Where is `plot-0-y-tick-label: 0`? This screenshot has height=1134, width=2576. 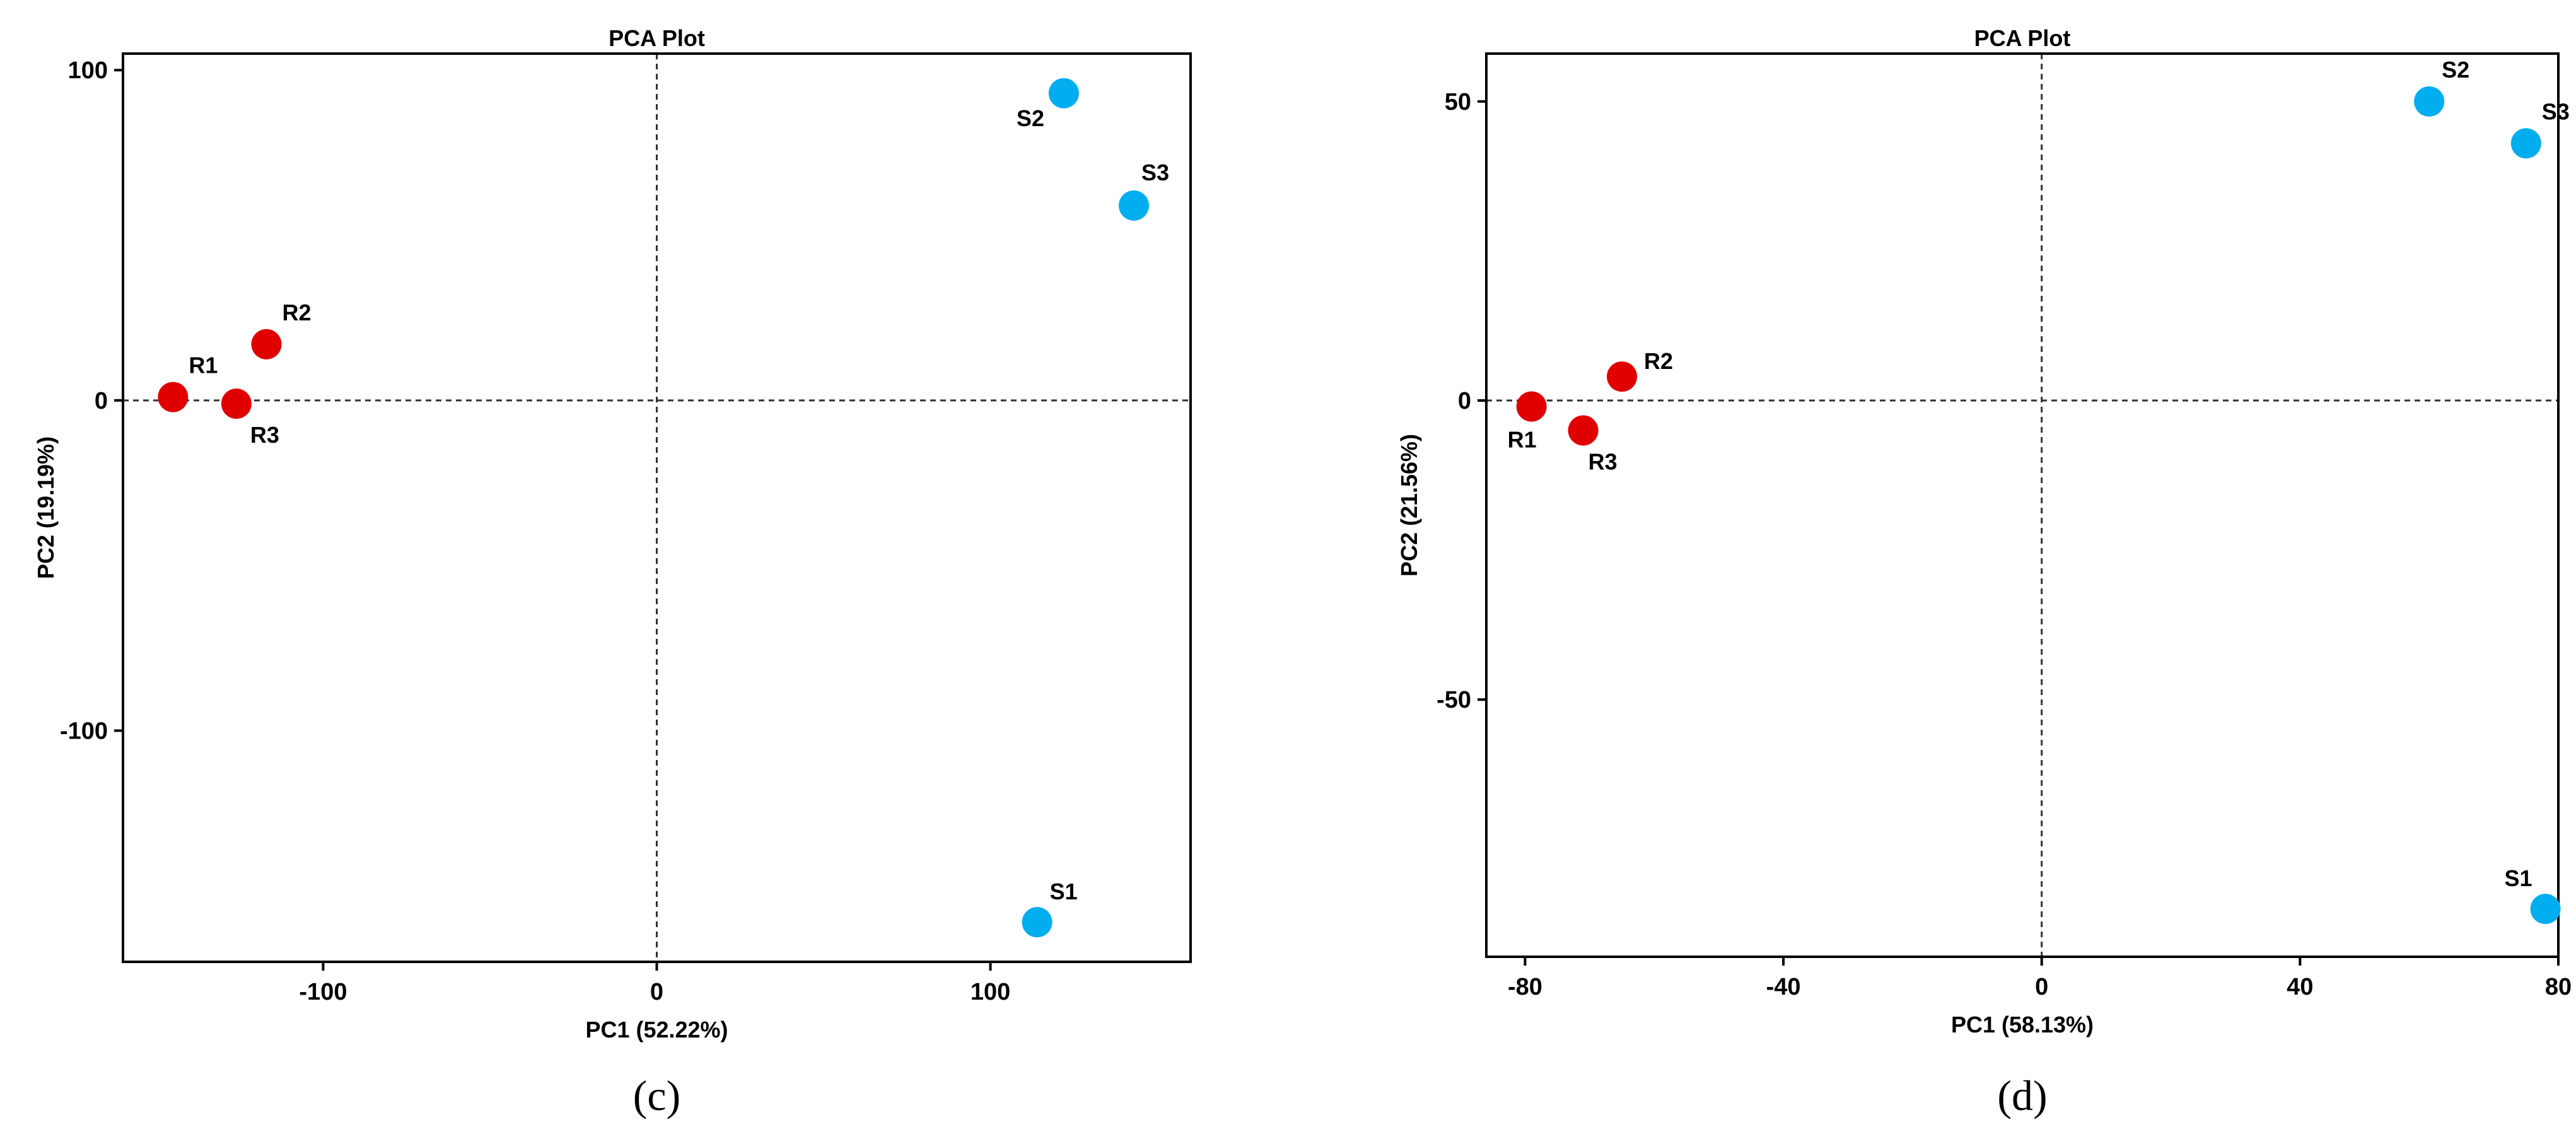
plot-0-y-tick-label: 0 is located at coordinates (102, 401).